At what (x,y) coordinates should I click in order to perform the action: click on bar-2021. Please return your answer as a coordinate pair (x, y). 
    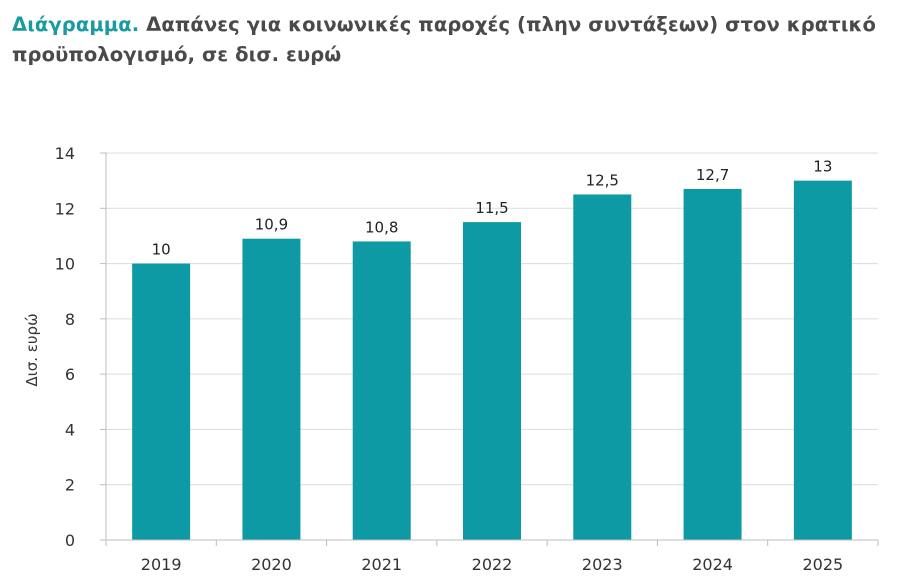
    Looking at the image, I should click on (381, 390).